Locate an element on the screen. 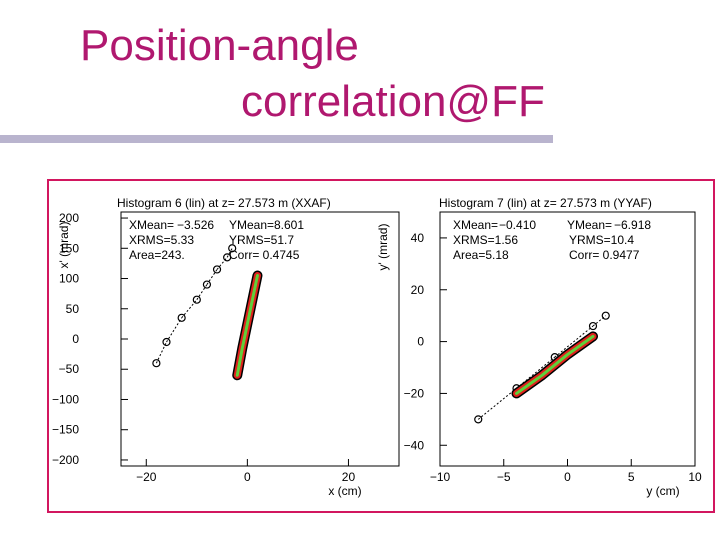 Image resolution: width=720 pixels, height=540 pixels. stat-yrms: YRMS=51.7 is located at coordinates (261, 240).